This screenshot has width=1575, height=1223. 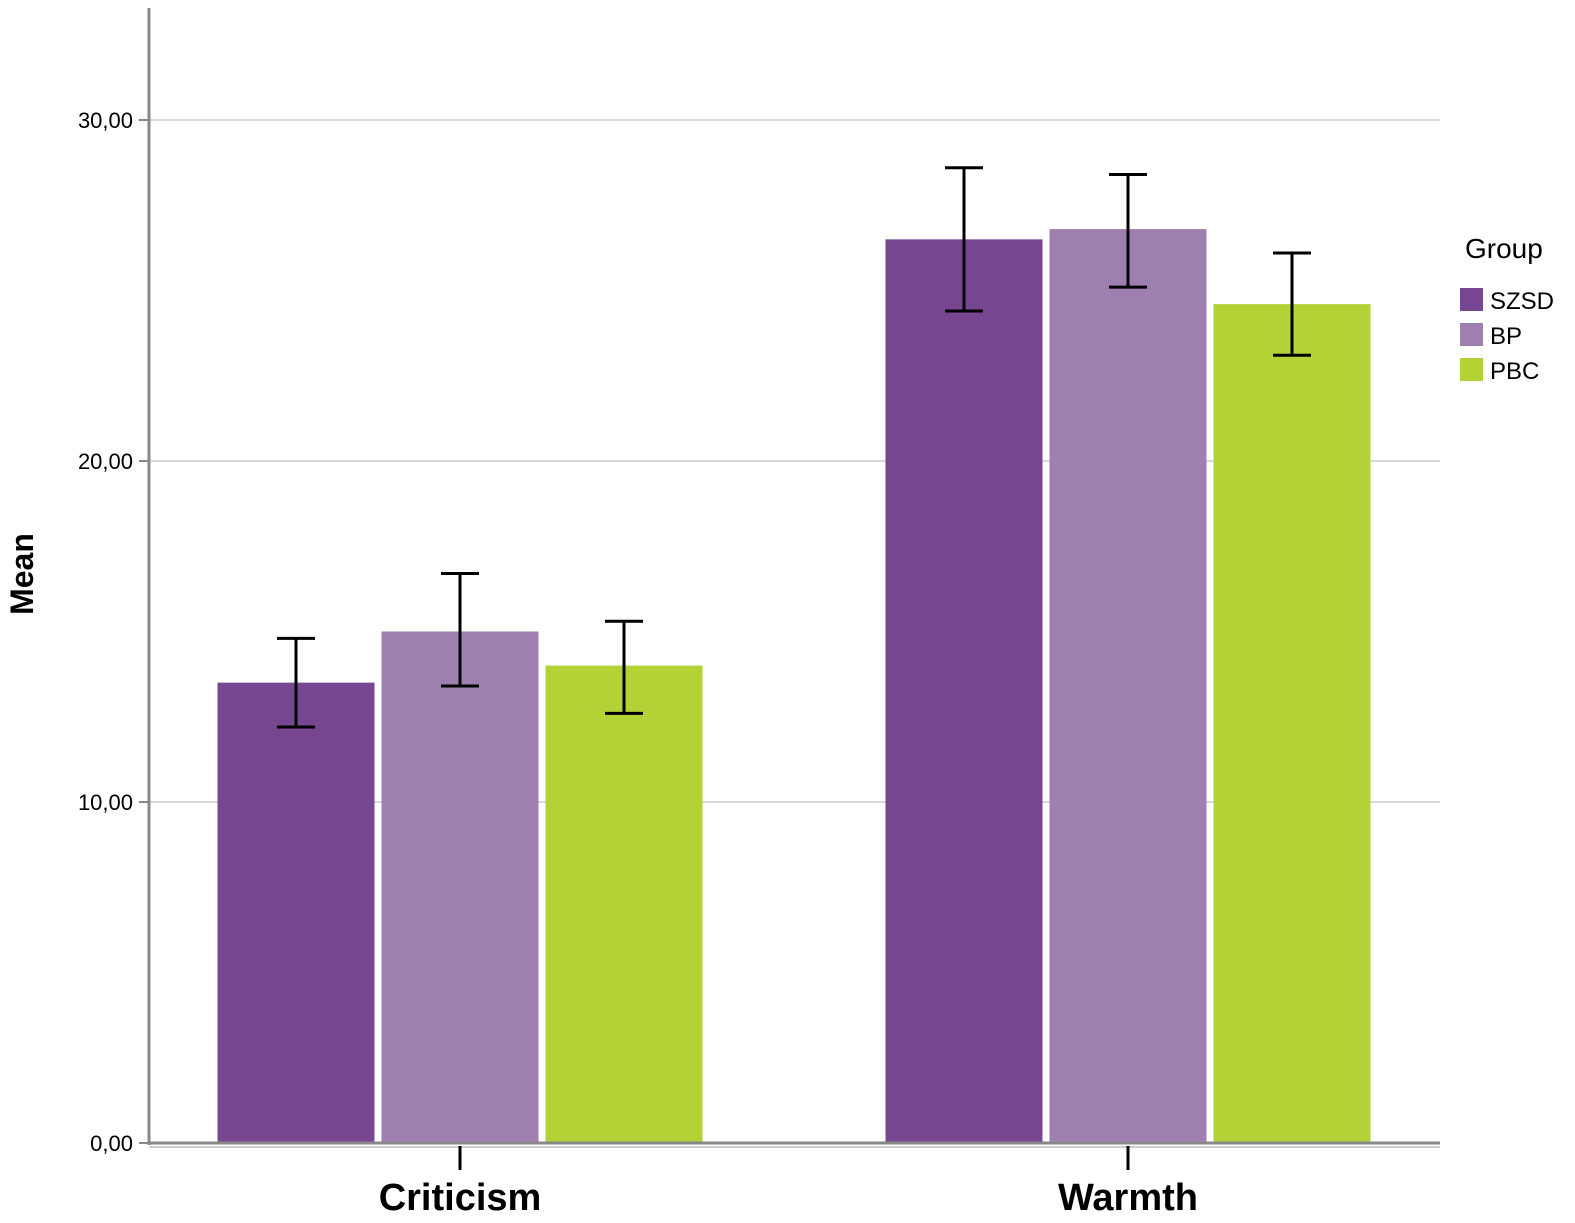 What do you see at coordinates (788, 1182) in the screenshot?
I see `x-axis-categories: Criticism Warmth` at bounding box center [788, 1182].